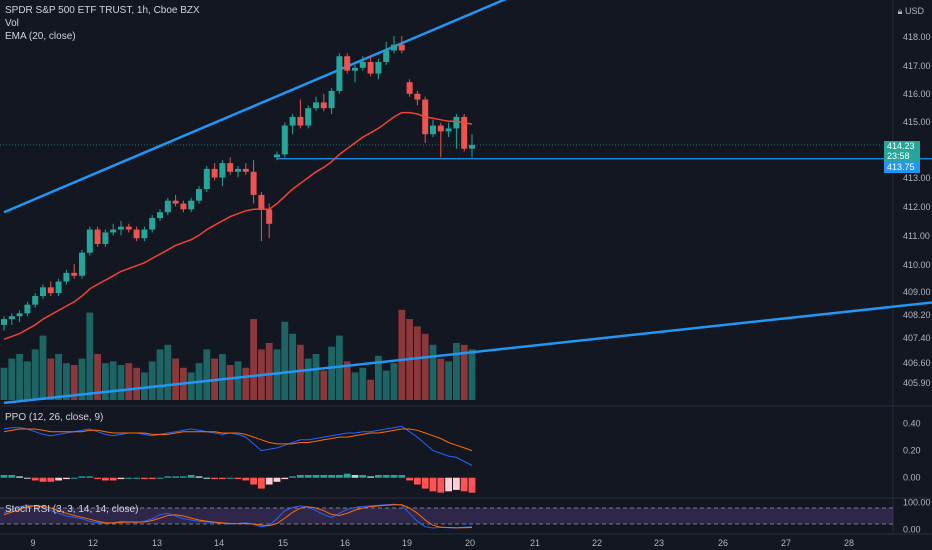 The image size is (932, 550). Describe the element at coordinates (917, 503) in the screenshot. I see `stoch-tick-label: 100.00` at that location.